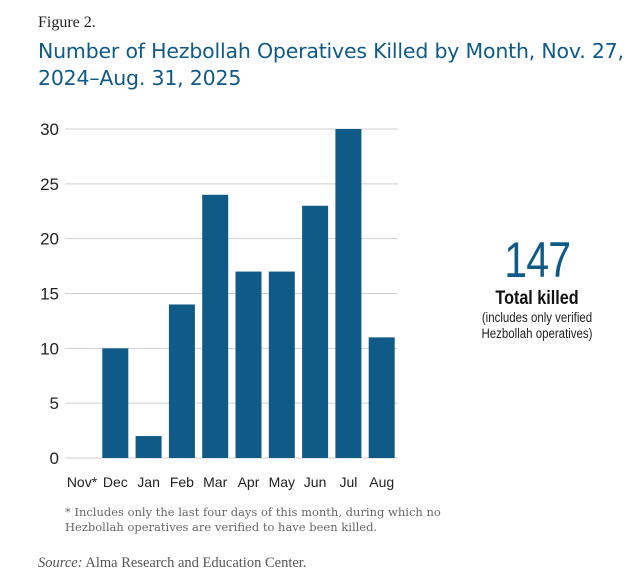 The image size is (640, 580). I want to click on total-label: Total killed, so click(537, 298).